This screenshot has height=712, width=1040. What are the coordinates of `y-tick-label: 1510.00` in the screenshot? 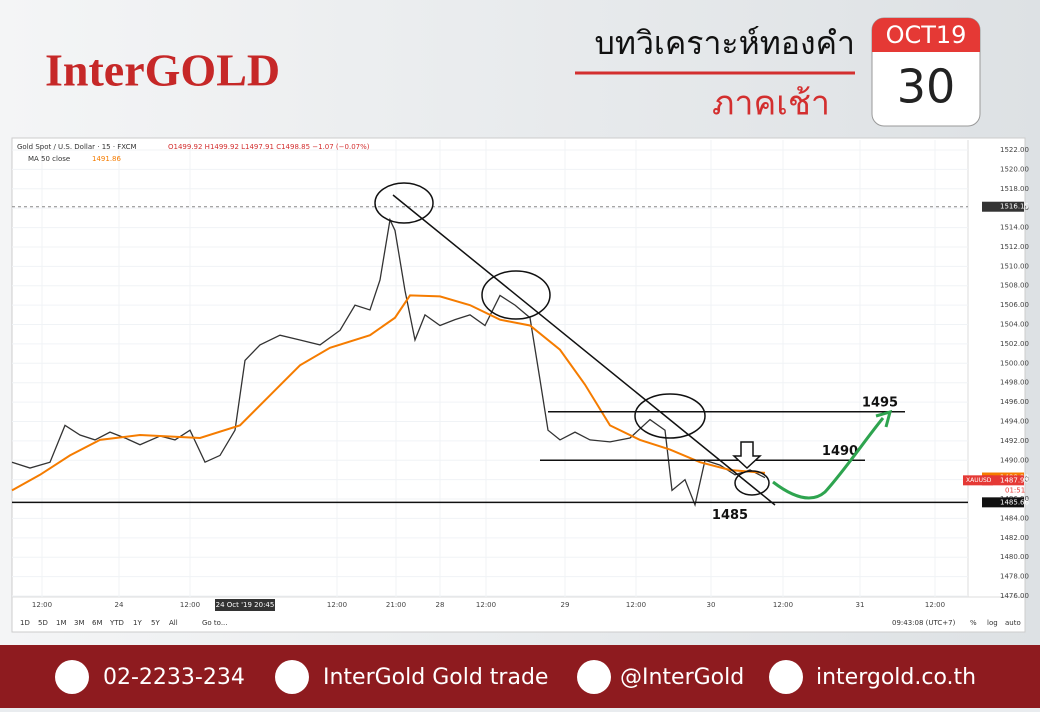 It's located at (1014, 266).